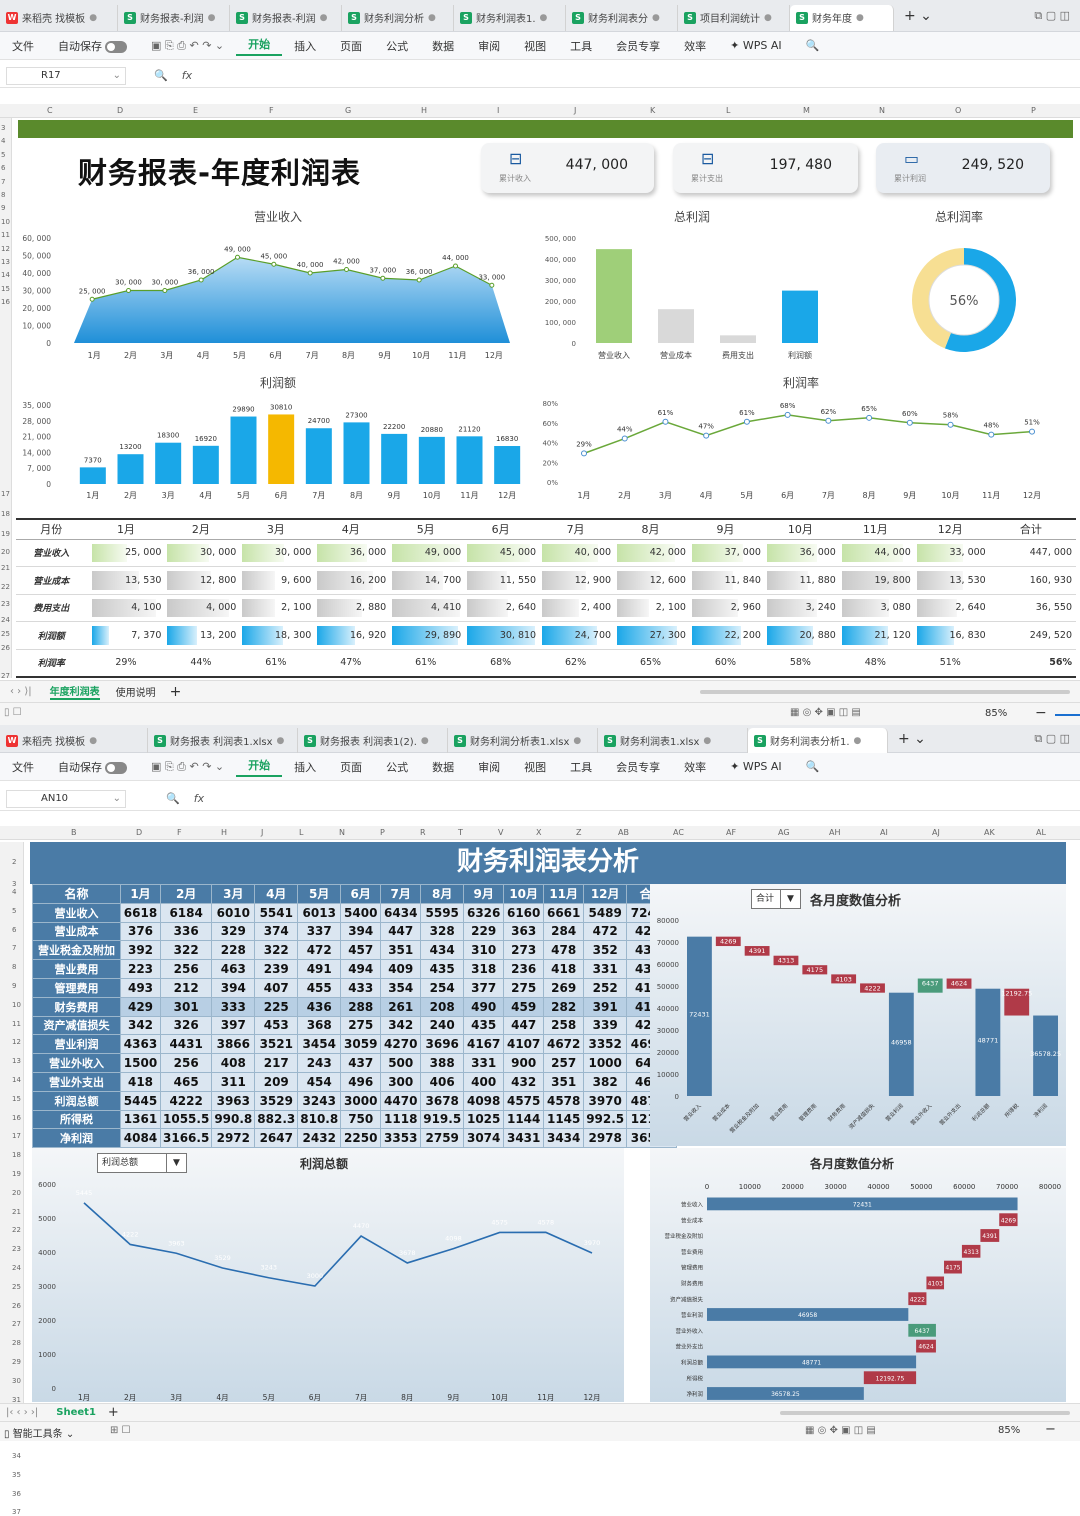 The width and height of the screenshot is (1080, 1516). I want to click on table-cell: 51%, so click(952, 663).